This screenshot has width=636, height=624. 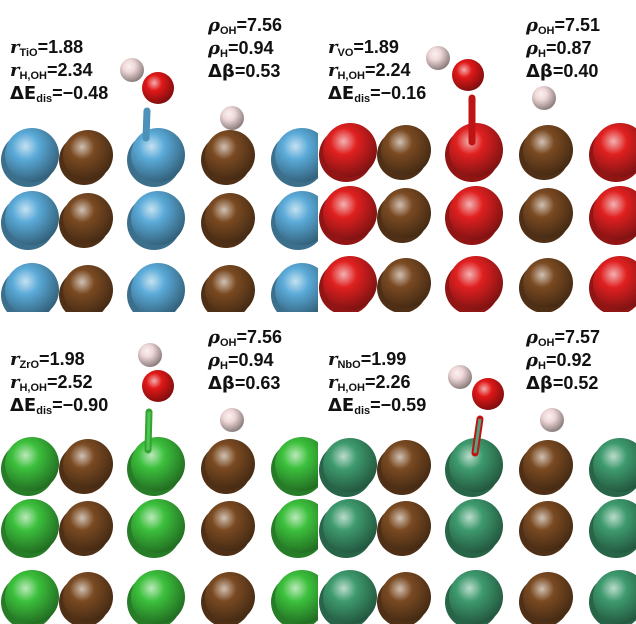 What do you see at coordinates (148, 431) in the screenshot?
I see `zro-mo-bond-core` at bounding box center [148, 431].